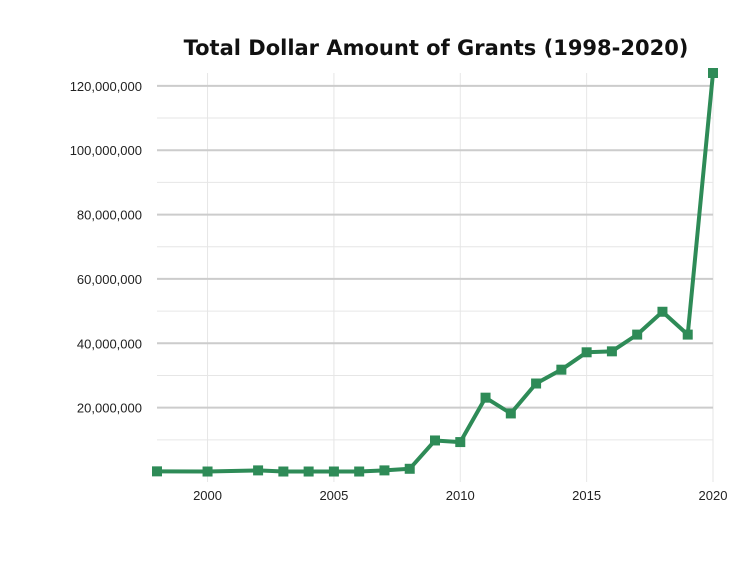  I want to click on y-tick-label: 120,000,000, so click(106, 86).